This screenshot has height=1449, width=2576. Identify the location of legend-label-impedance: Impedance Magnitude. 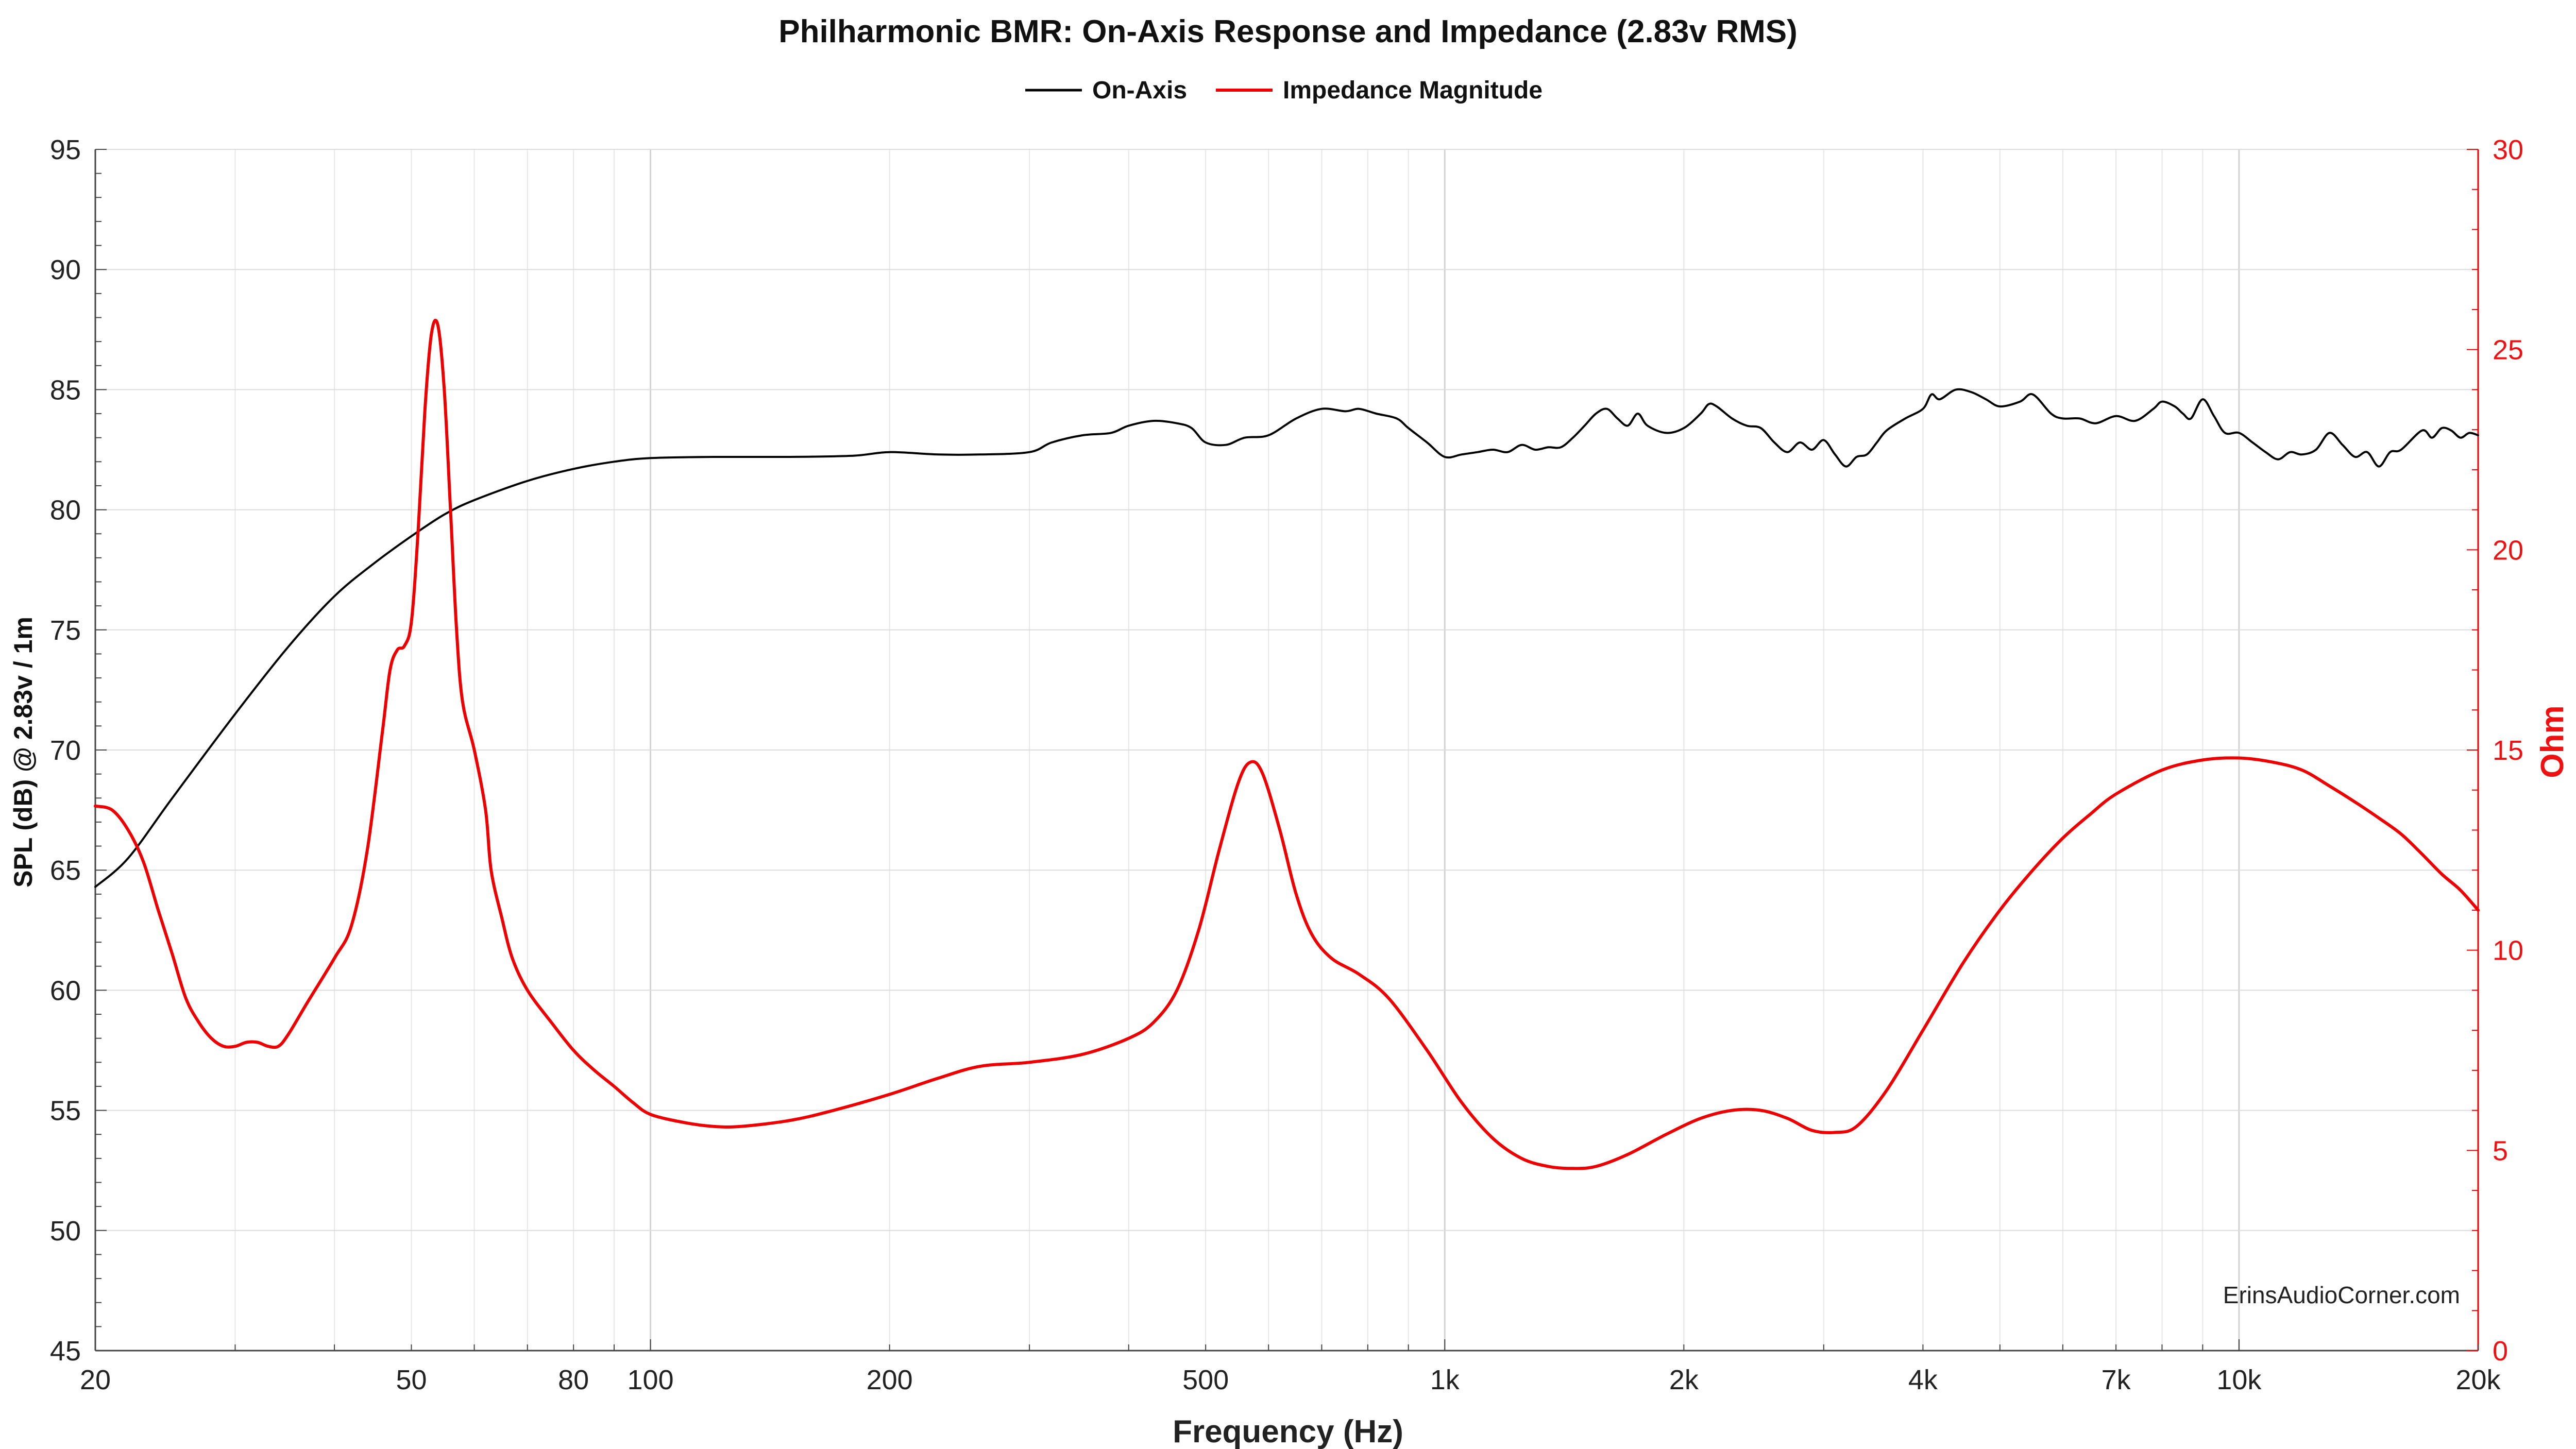
(1413, 91).